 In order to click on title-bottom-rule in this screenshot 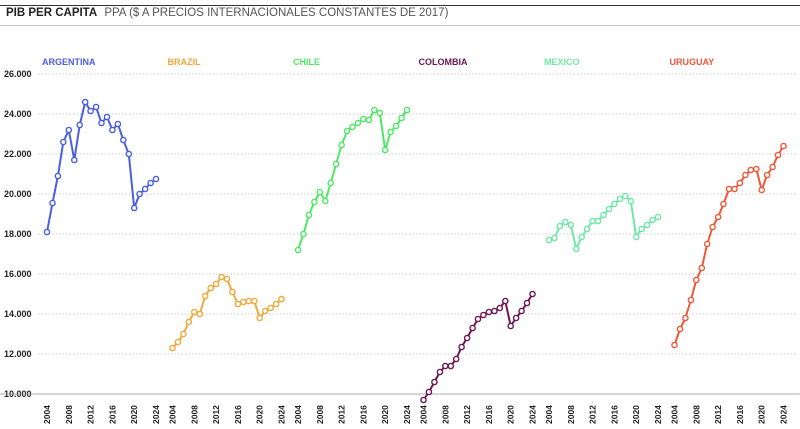, I will do `click(400, 25)`.